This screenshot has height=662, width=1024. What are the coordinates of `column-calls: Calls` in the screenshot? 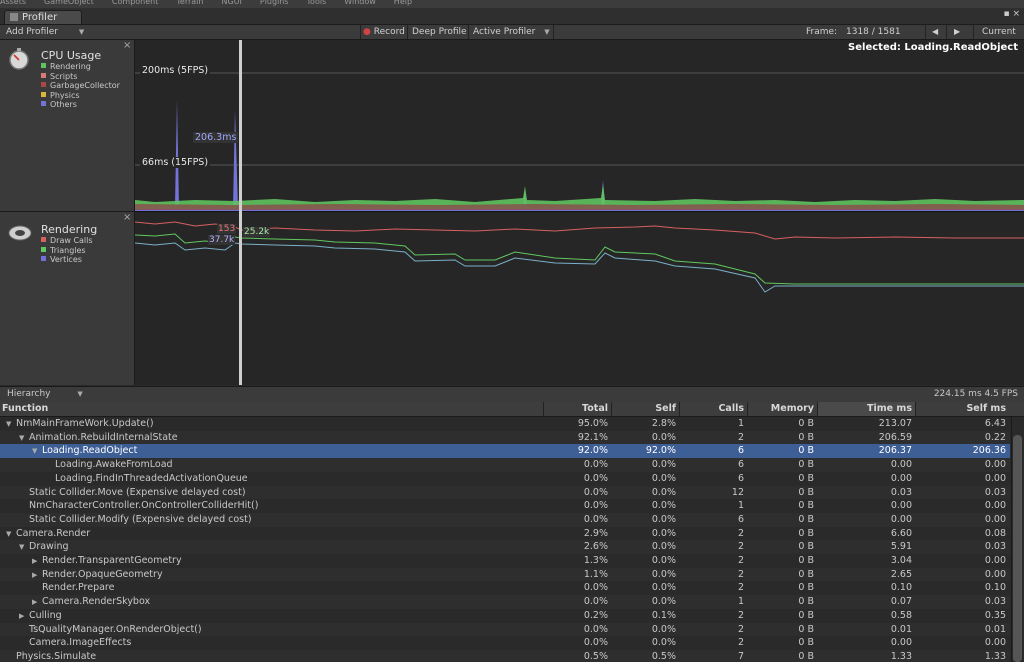 It's located at (713, 409).